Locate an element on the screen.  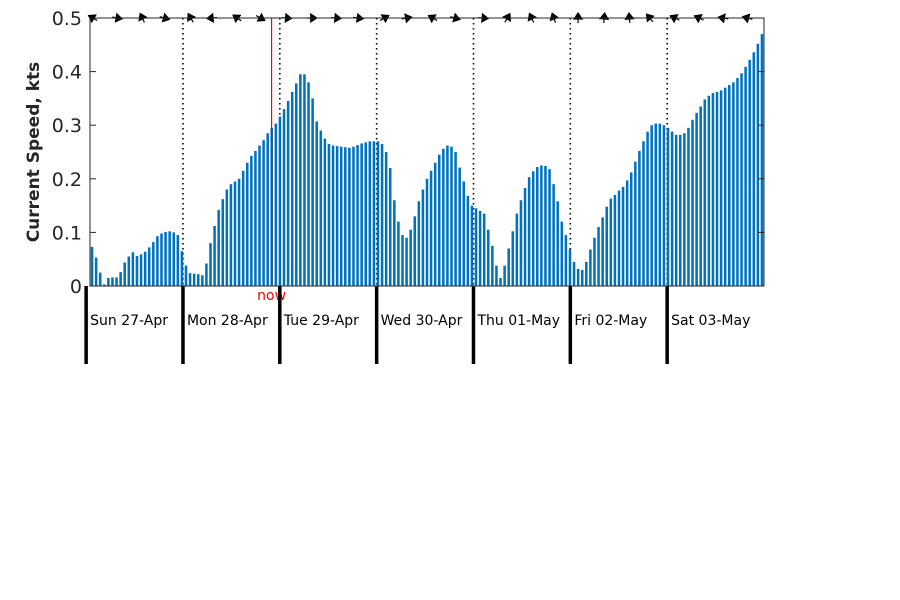
y-tick-label: 0.2 is located at coordinates (67, 180).